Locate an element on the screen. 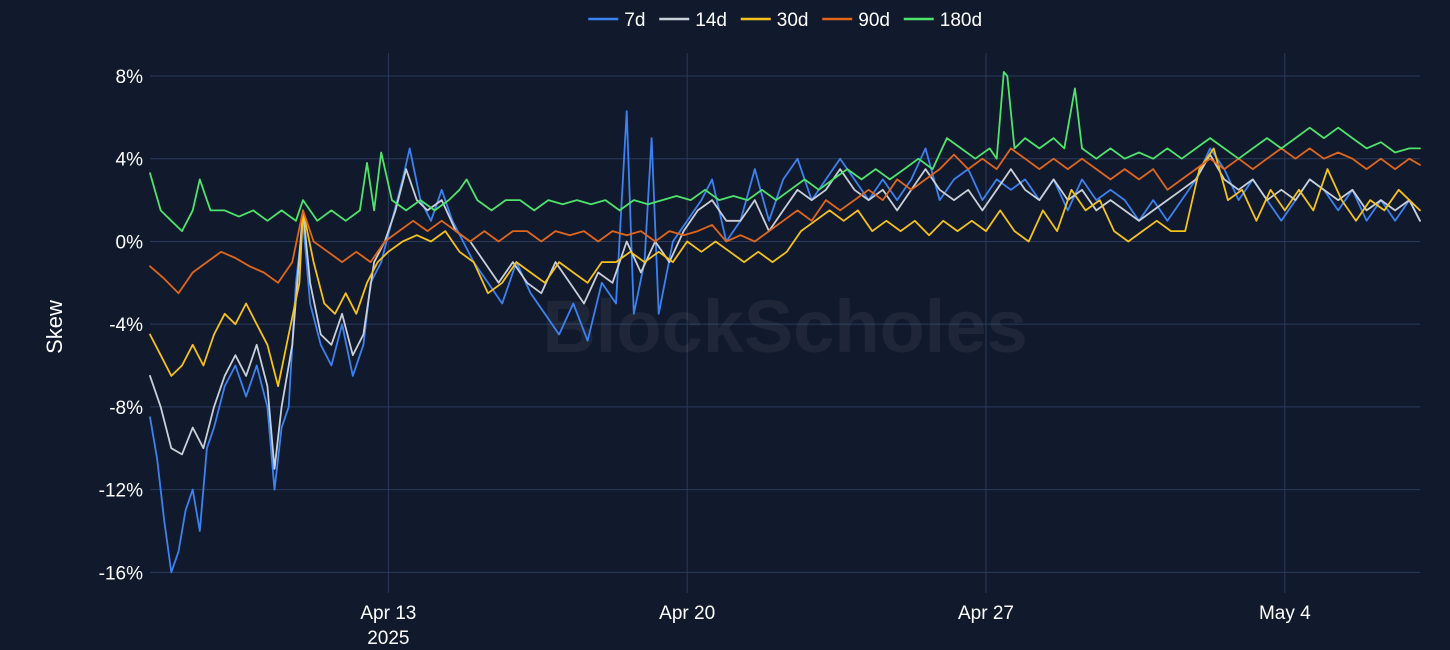  x-axis-ticks: Apr 13 2025 Apr 20 Apr 27 May 4 is located at coordinates (835, 626).